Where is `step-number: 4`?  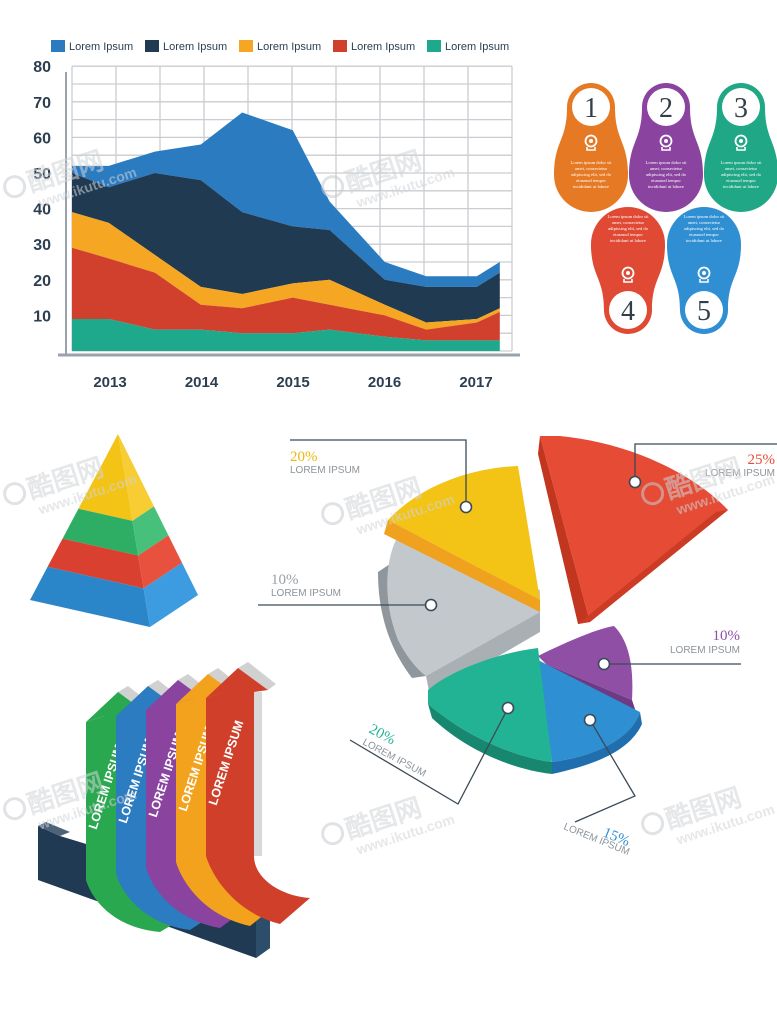
step-number: 4 is located at coordinates (628, 311).